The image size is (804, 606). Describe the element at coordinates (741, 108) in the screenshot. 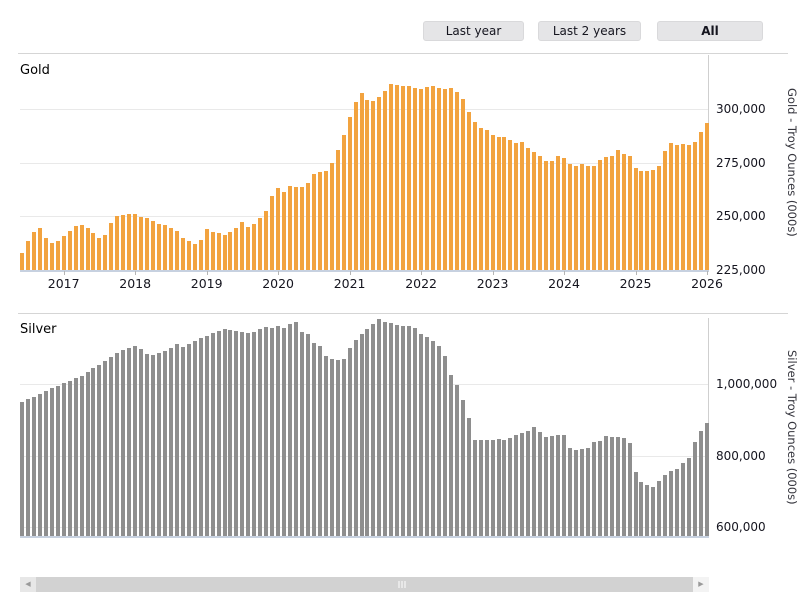

I see `gold-y-tick-label: 300,000` at that location.